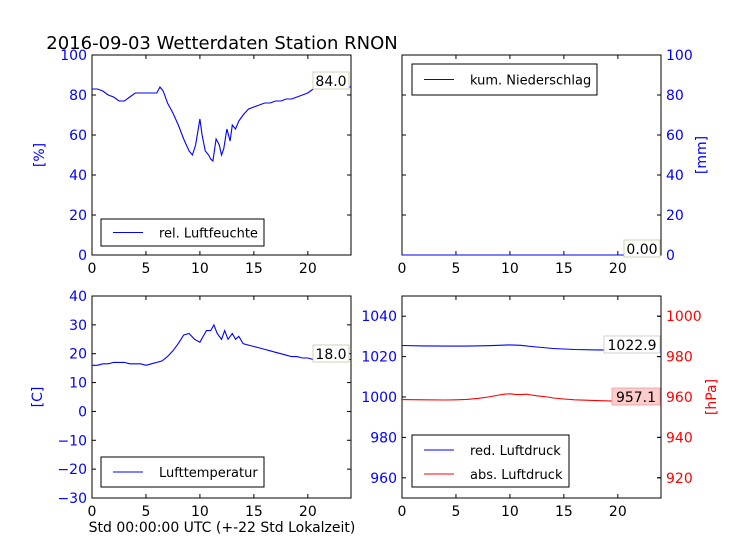 Image resolution: width=736 pixels, height=552 pixels. I want to click on y-tick-label: 30, so click(78, 326).